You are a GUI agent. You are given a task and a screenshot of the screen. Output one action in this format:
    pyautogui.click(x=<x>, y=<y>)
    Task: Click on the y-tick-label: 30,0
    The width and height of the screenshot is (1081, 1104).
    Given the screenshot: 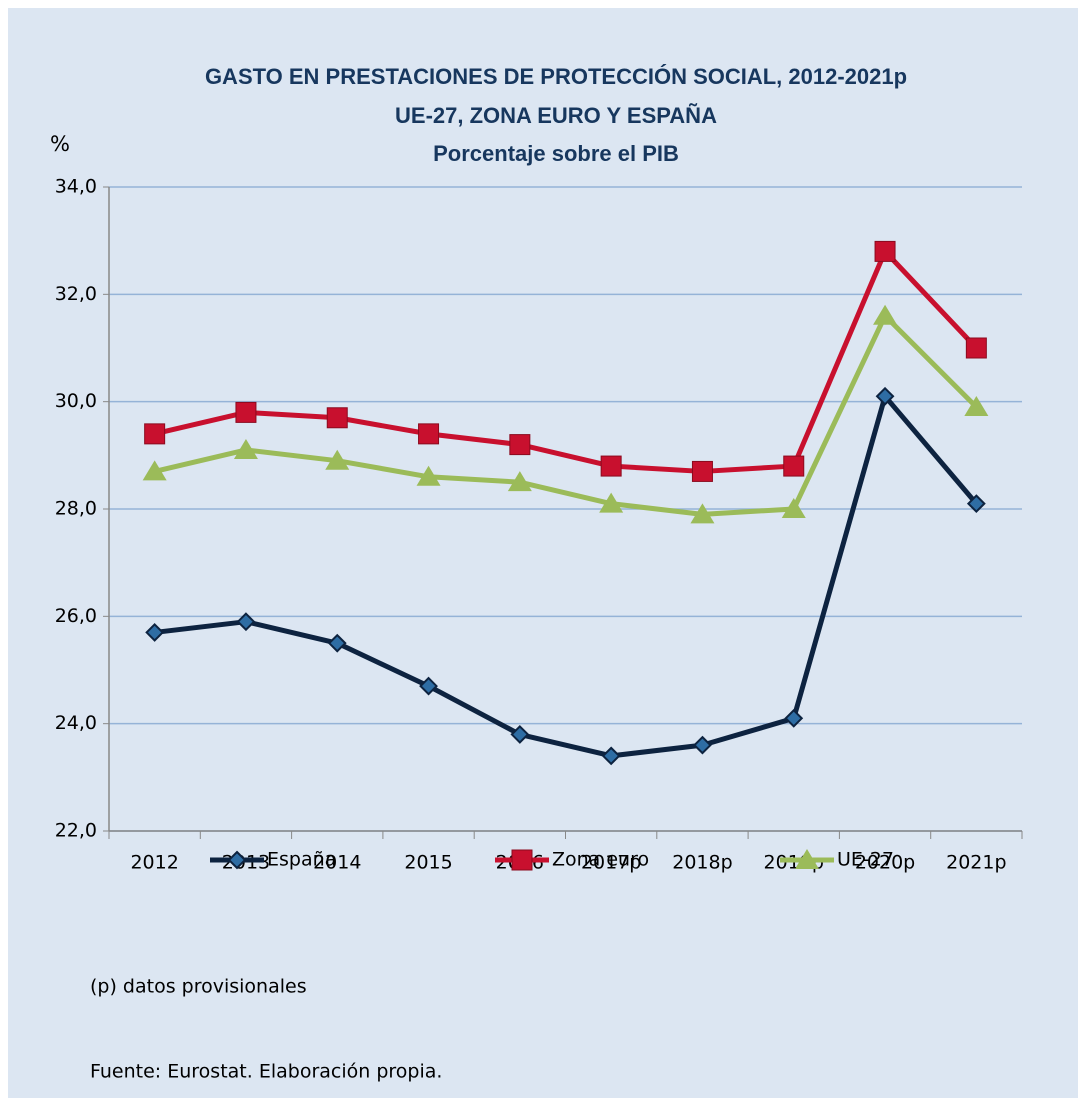 What is the action you would take?
    pyautogui.click(x=76, y=401)
    